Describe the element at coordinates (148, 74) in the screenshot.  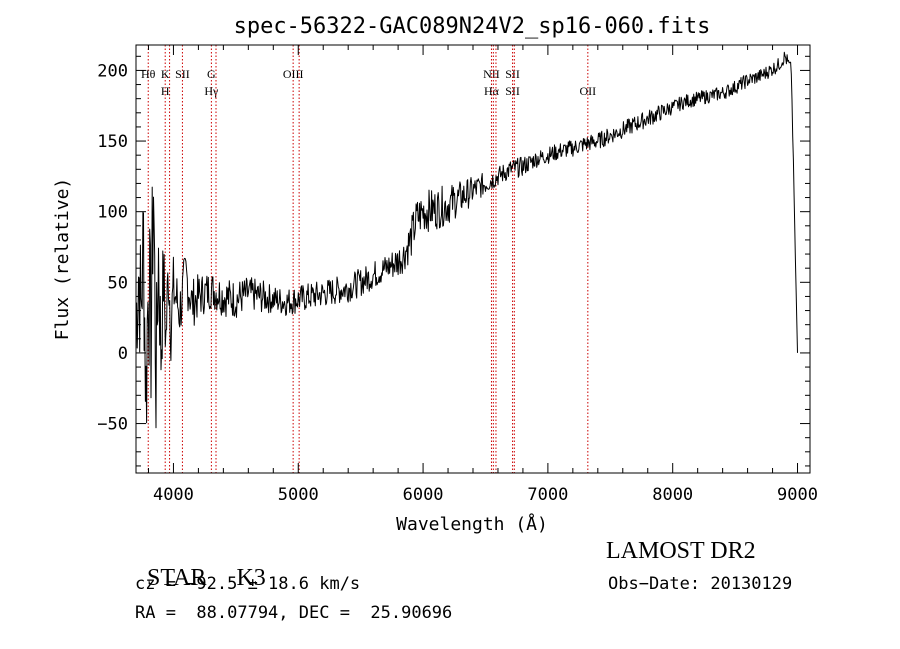
I see `line-label-top-0: Hθ` at that location.